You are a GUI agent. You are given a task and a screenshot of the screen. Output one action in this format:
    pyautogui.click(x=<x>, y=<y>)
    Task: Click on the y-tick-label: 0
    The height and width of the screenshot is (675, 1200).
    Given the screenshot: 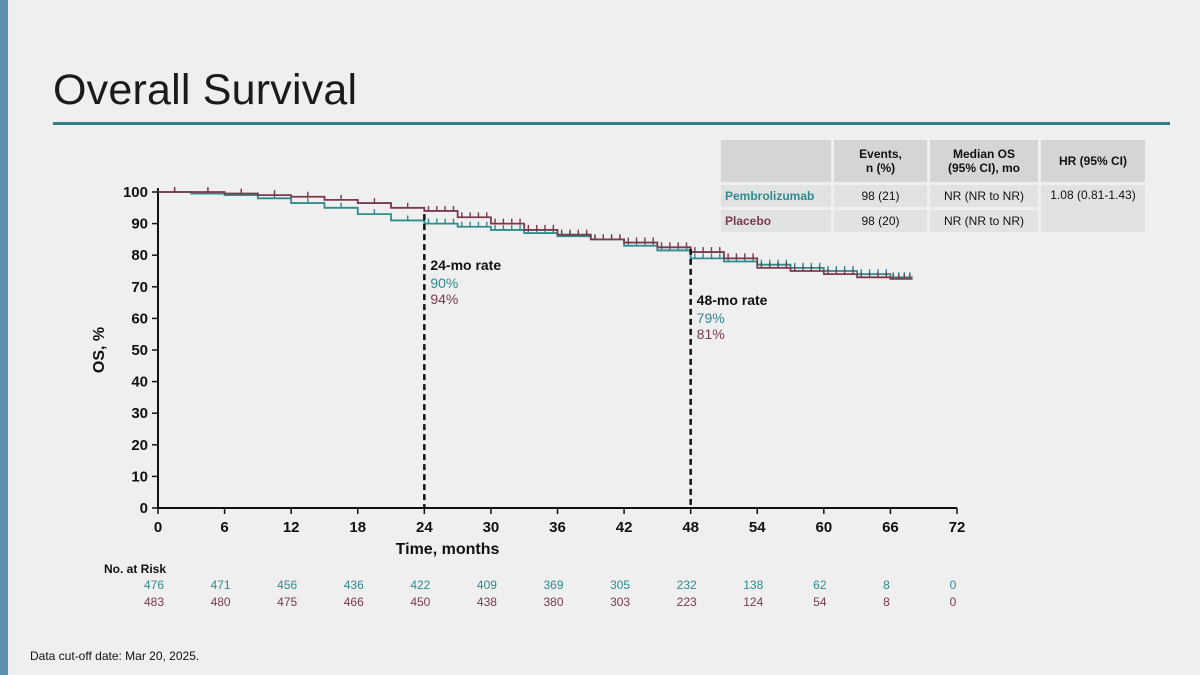 What is the action you would take?
    pyautogui.click(x=144, y=508)
    